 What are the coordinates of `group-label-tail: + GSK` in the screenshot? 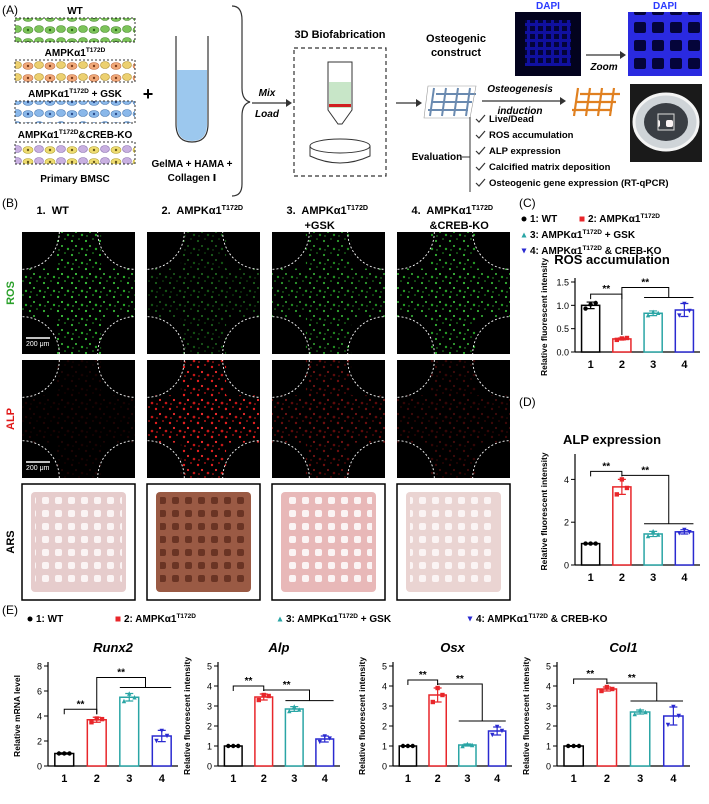 It's located at (106, 94).